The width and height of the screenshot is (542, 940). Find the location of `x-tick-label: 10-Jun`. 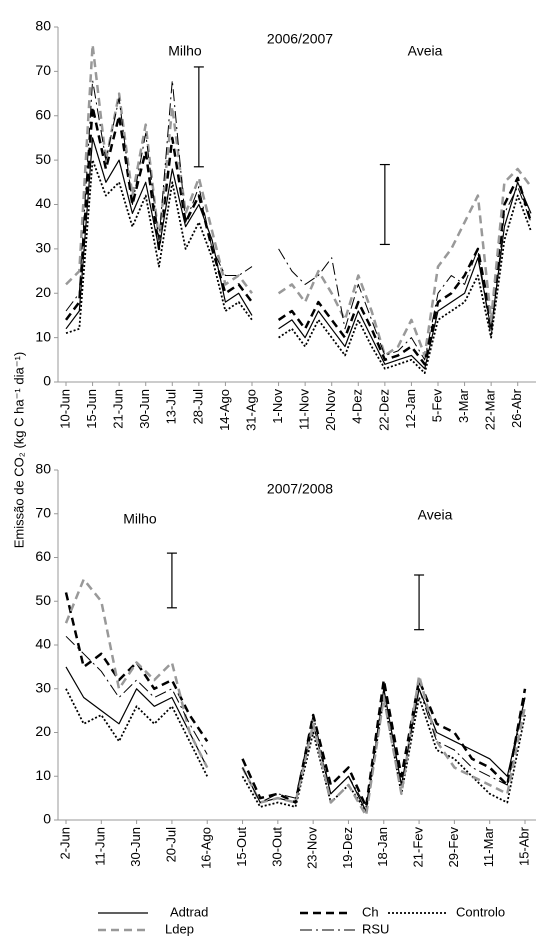

x-tick-label: 10-Jun is located at coordinates (64, 409).